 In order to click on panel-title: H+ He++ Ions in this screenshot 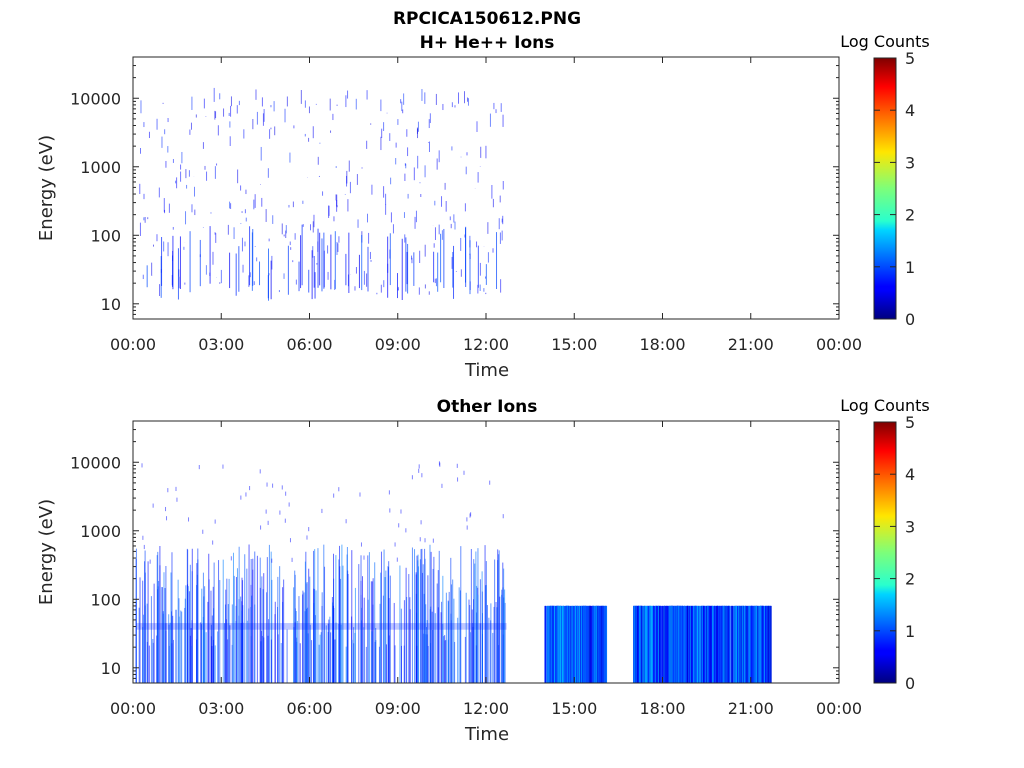, I will do `click(487, 43)`.